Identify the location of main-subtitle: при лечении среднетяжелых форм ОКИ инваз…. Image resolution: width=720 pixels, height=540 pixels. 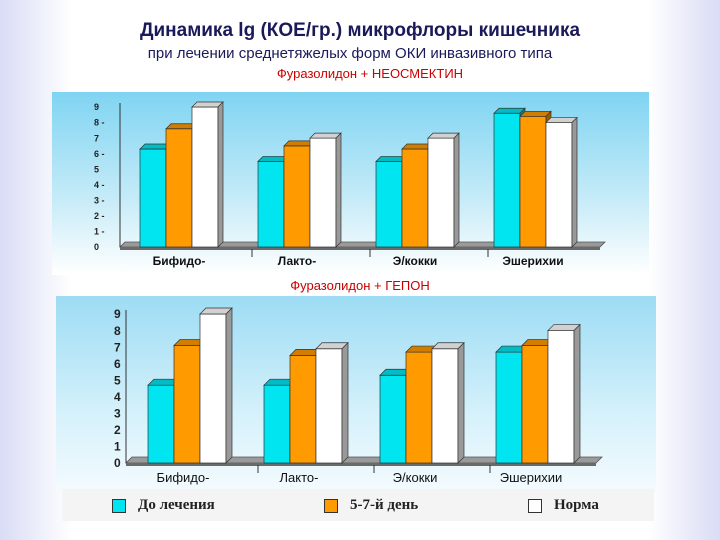
(350, 53).